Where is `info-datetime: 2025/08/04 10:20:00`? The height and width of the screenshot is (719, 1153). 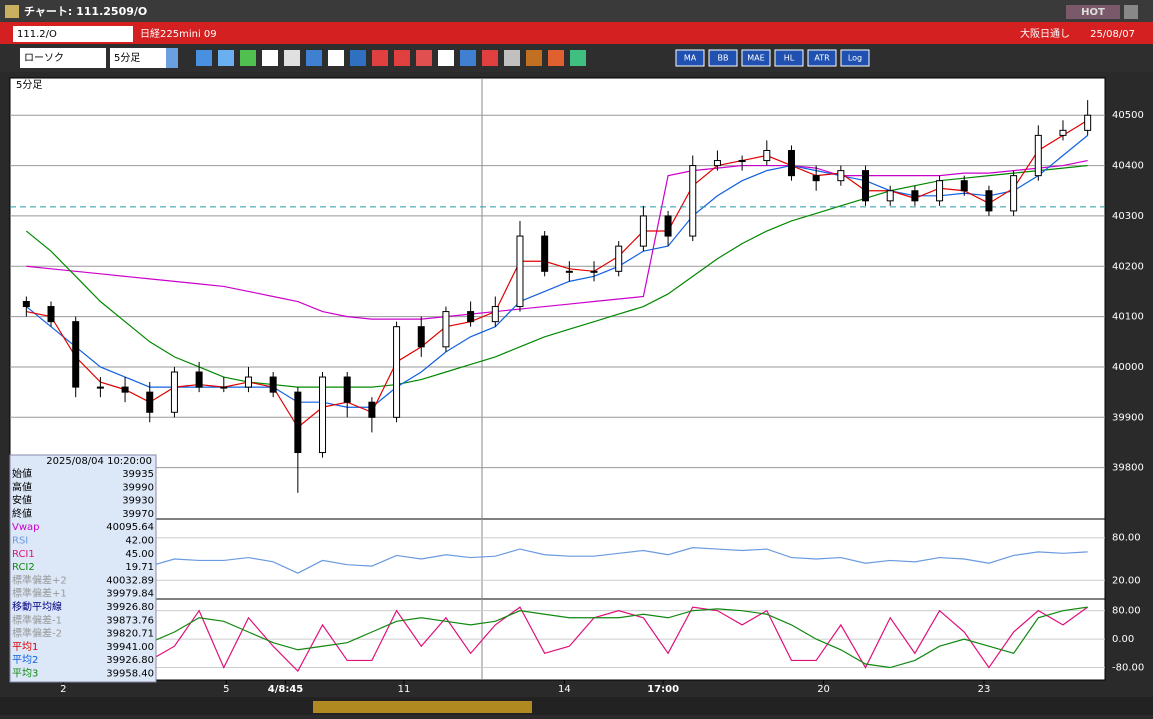 info-datetime: 2025/08/04 10:20:00 is located at coordinates (99, 461).